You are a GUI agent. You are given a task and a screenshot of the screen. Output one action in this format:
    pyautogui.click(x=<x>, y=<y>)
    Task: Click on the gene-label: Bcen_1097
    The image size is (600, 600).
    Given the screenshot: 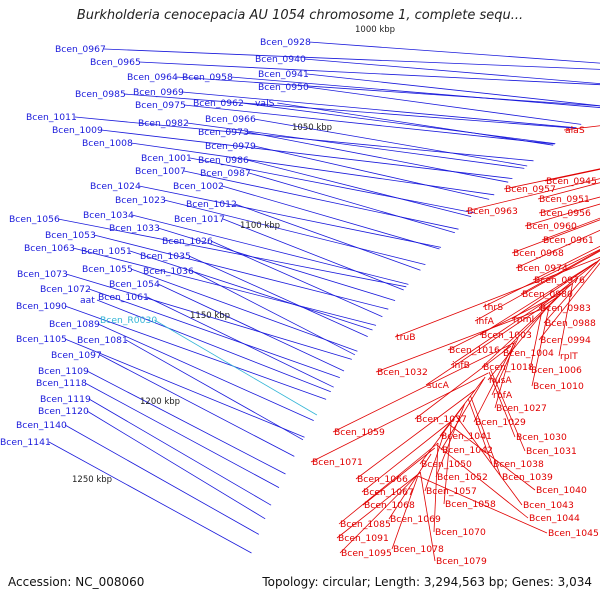 What is the action you would take?
    pyautogui.click(x=76, y=355)
    